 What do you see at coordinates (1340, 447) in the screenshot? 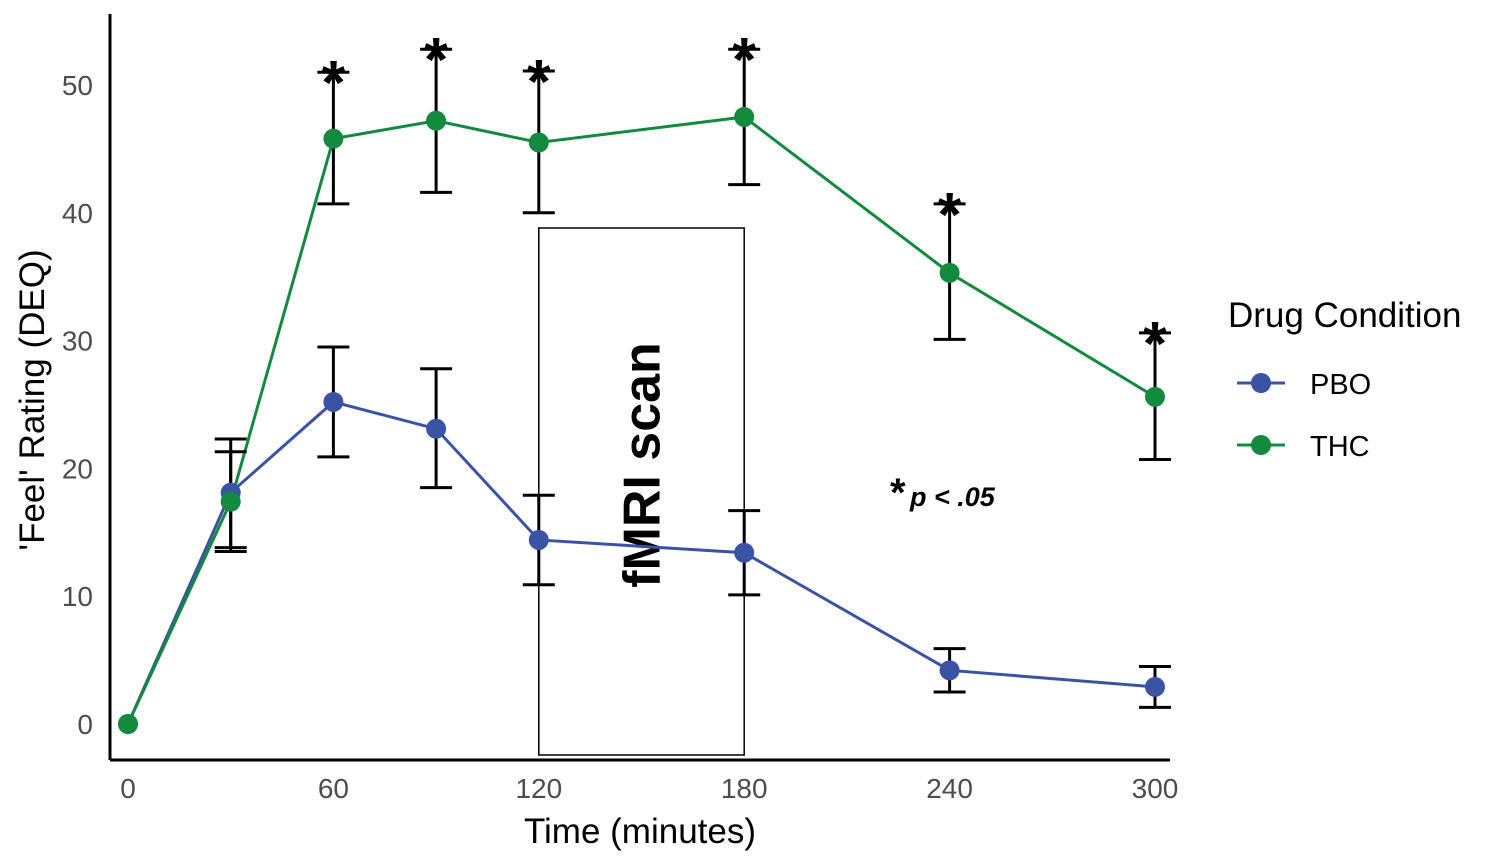
I see `legend-label-thc: THC` at bounding box center [1340, 447].